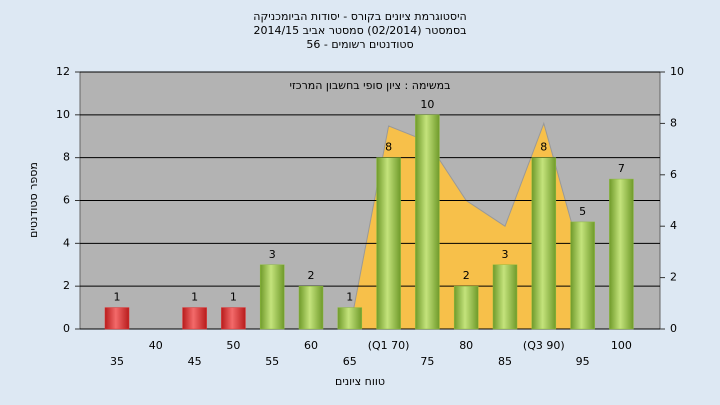 The width and height of the screenshot is (720, 405). What do you see at coordinates (63, 71) in the screenshot?
I see `y-tick-label: 12` at bounding box center [63, 71].